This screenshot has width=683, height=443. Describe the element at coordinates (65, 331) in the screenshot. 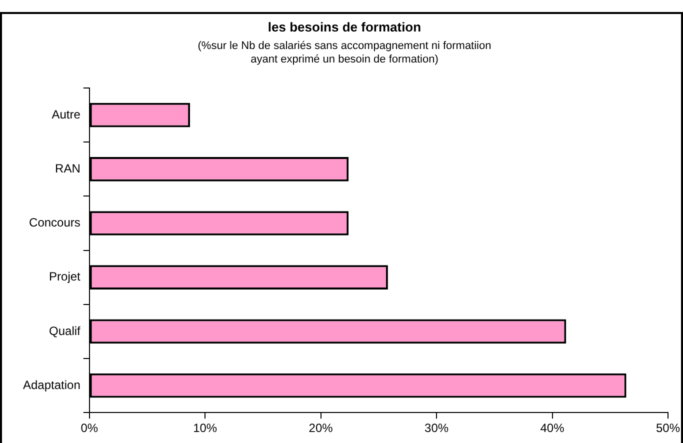

I see `y-tick-label: Qualif` at that location.